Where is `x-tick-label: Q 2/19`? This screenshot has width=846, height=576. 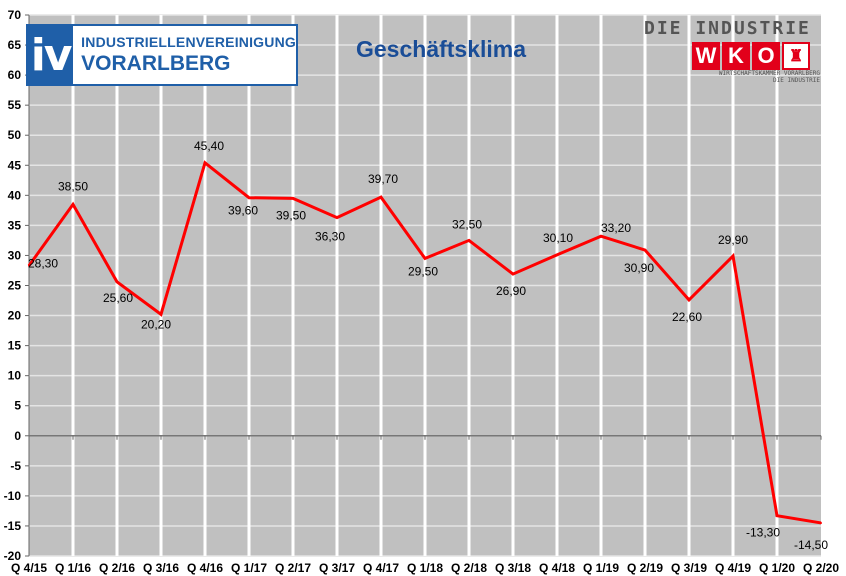 x-tick-label: Q 2/19 is located at coordinates (645, 568).